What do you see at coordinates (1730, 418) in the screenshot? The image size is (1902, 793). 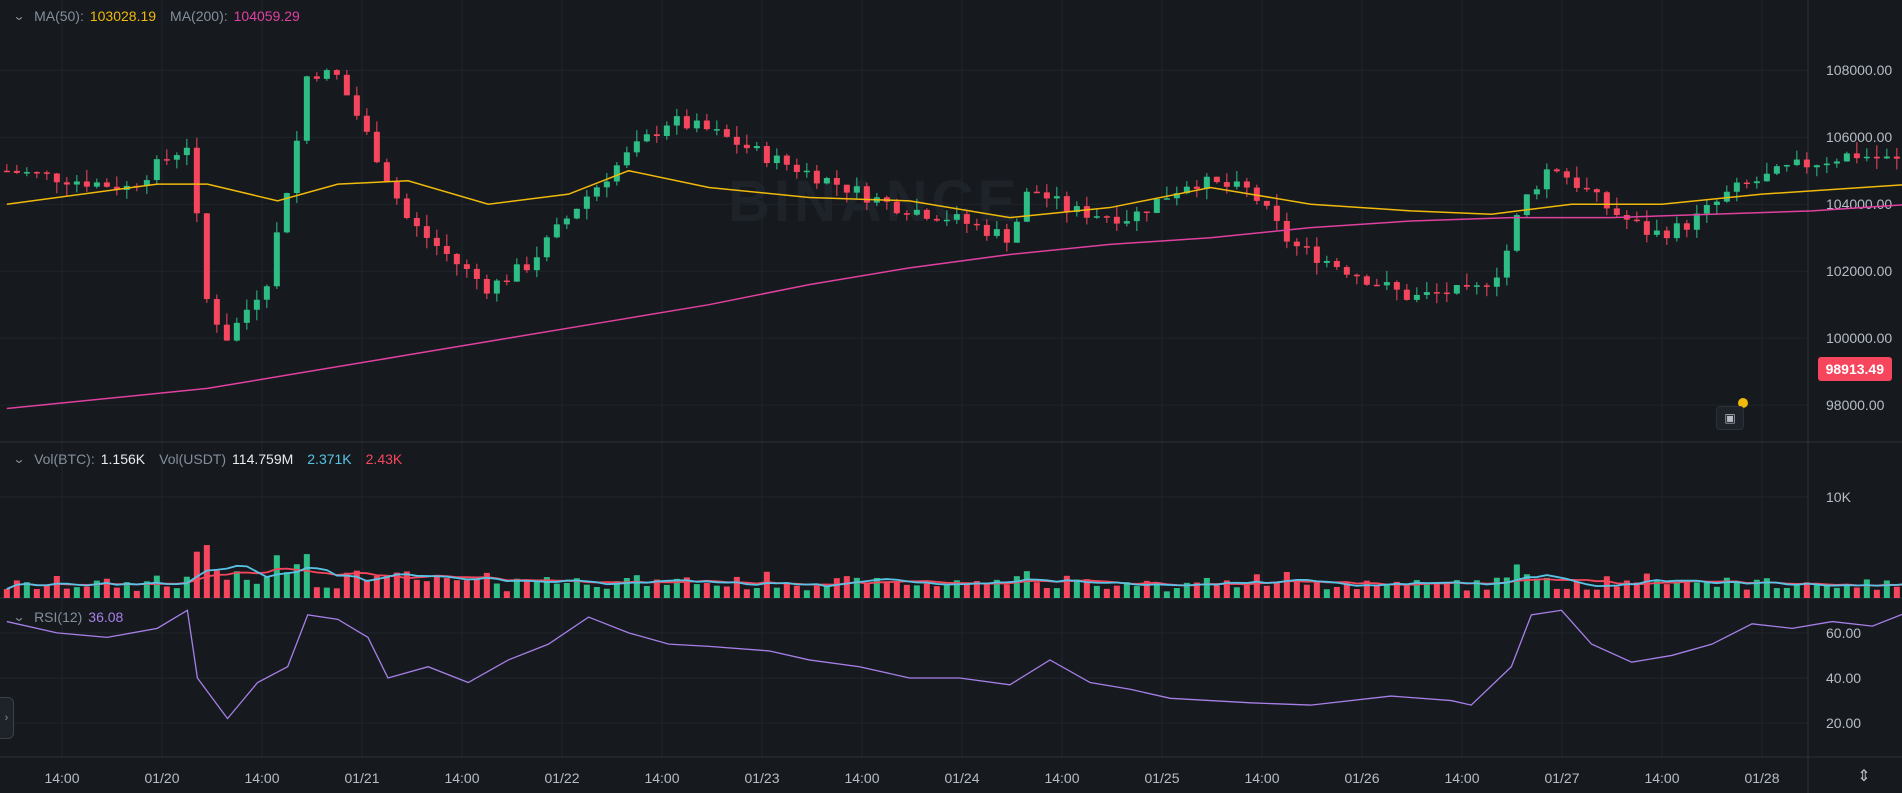 I see `event-marker-icon: ▣` at bounding box center [1730, 418].